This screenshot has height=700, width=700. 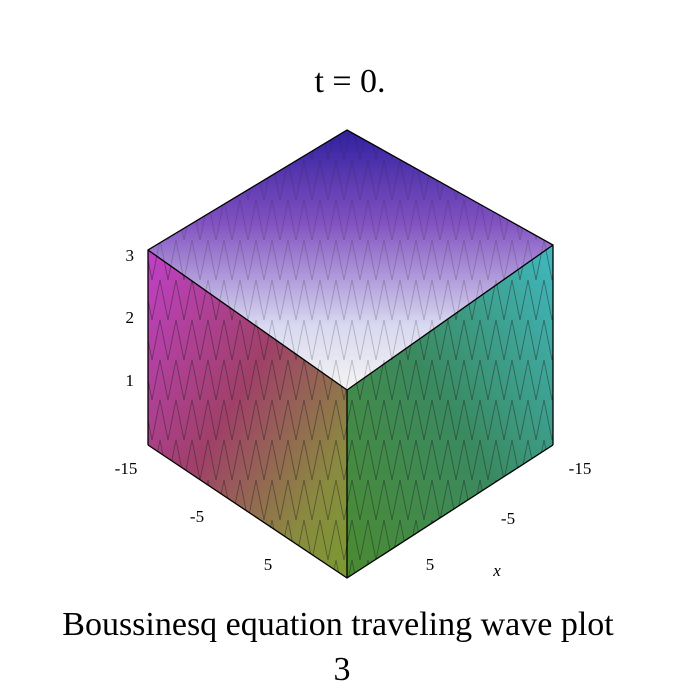 What do you see at coordinates (580, 468) in the screenshot?
I see `x-tick-label: -15` at bounding box center [580, 468].